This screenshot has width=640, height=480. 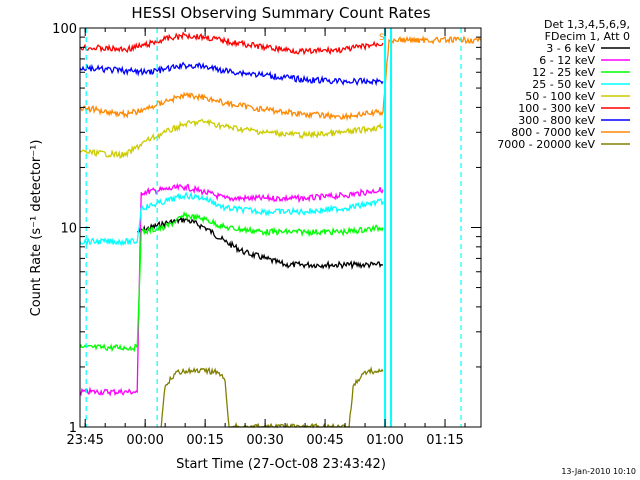 I want to click on x-tick-label-5: 01:00, so click(x=384, y=440).